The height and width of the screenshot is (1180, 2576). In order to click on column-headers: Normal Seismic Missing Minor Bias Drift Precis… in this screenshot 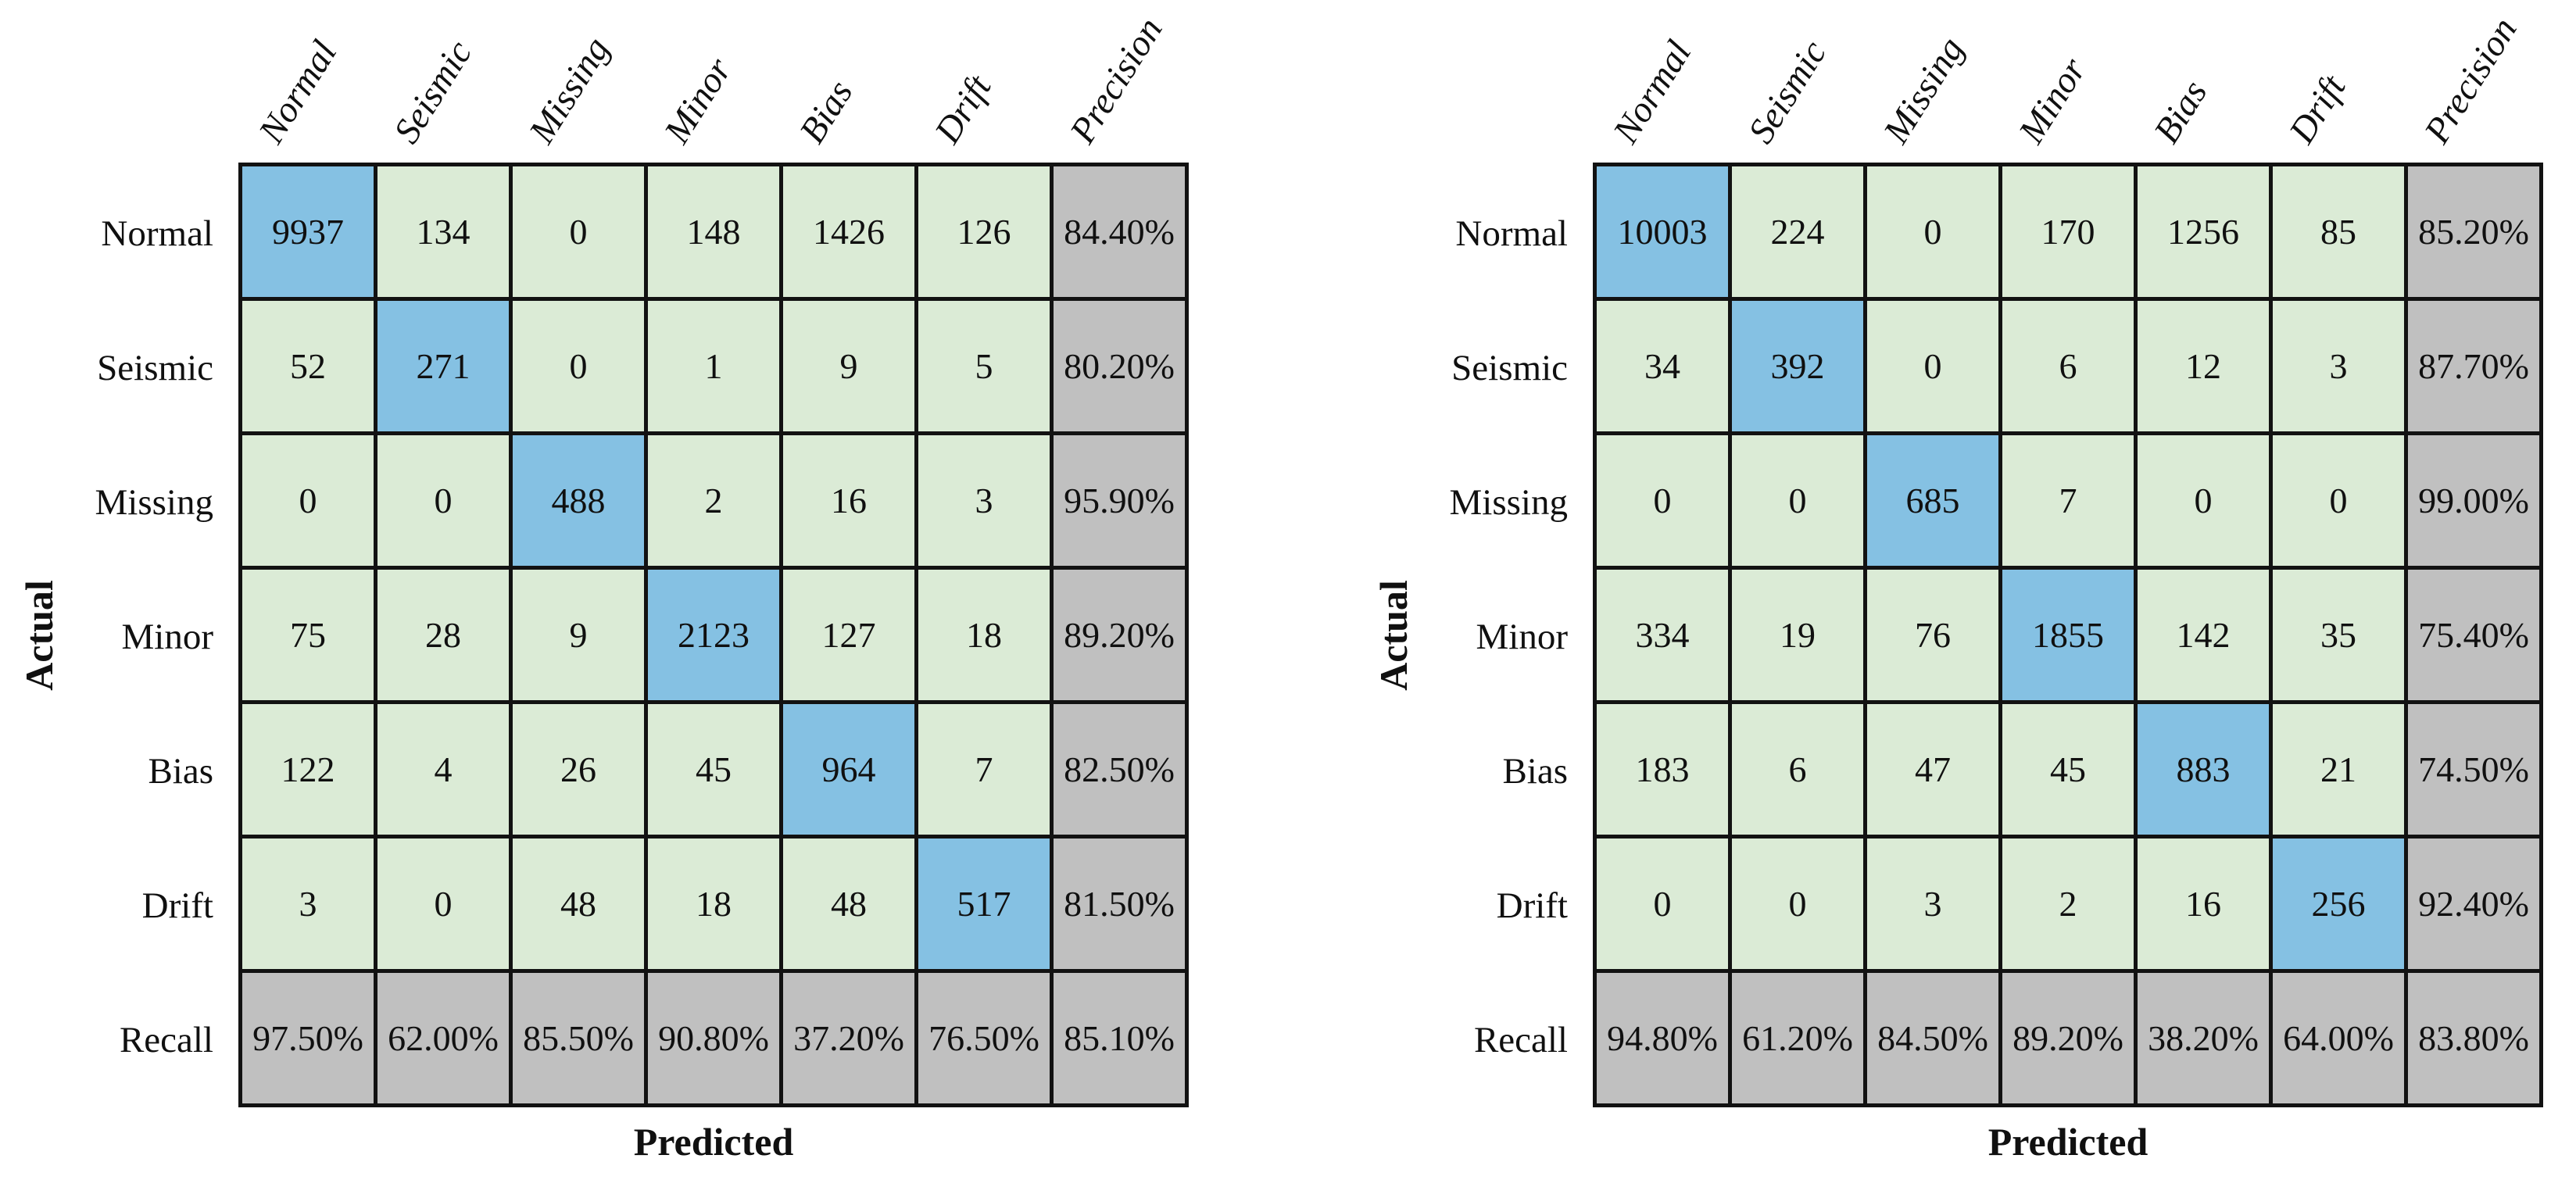, I will do `click(713, 80)`.